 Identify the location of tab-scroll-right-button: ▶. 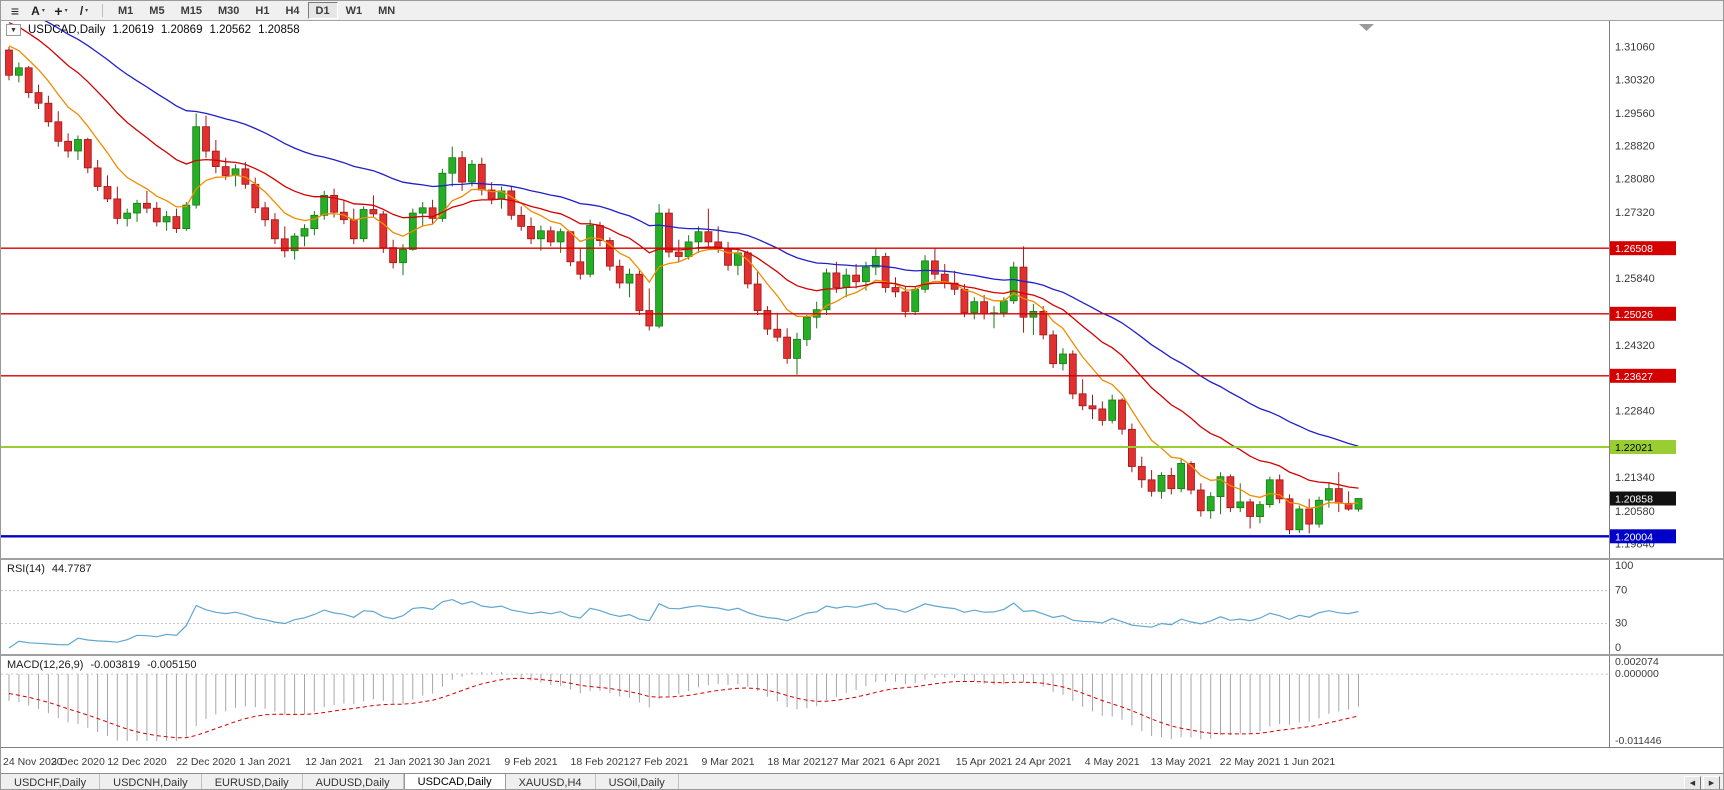
(1711, 782).